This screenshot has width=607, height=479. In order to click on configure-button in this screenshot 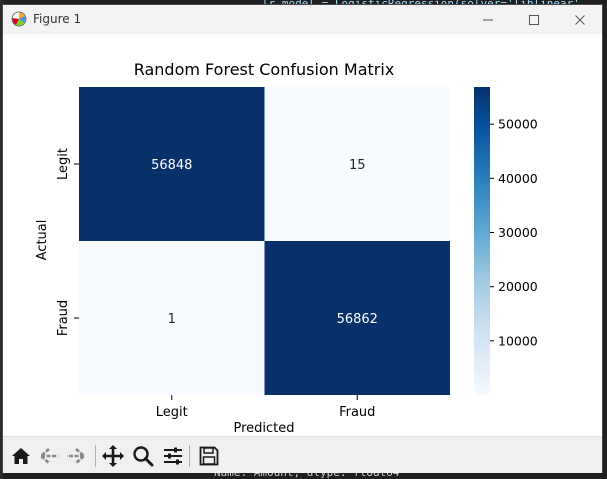, I will do `click(173, 456)`.